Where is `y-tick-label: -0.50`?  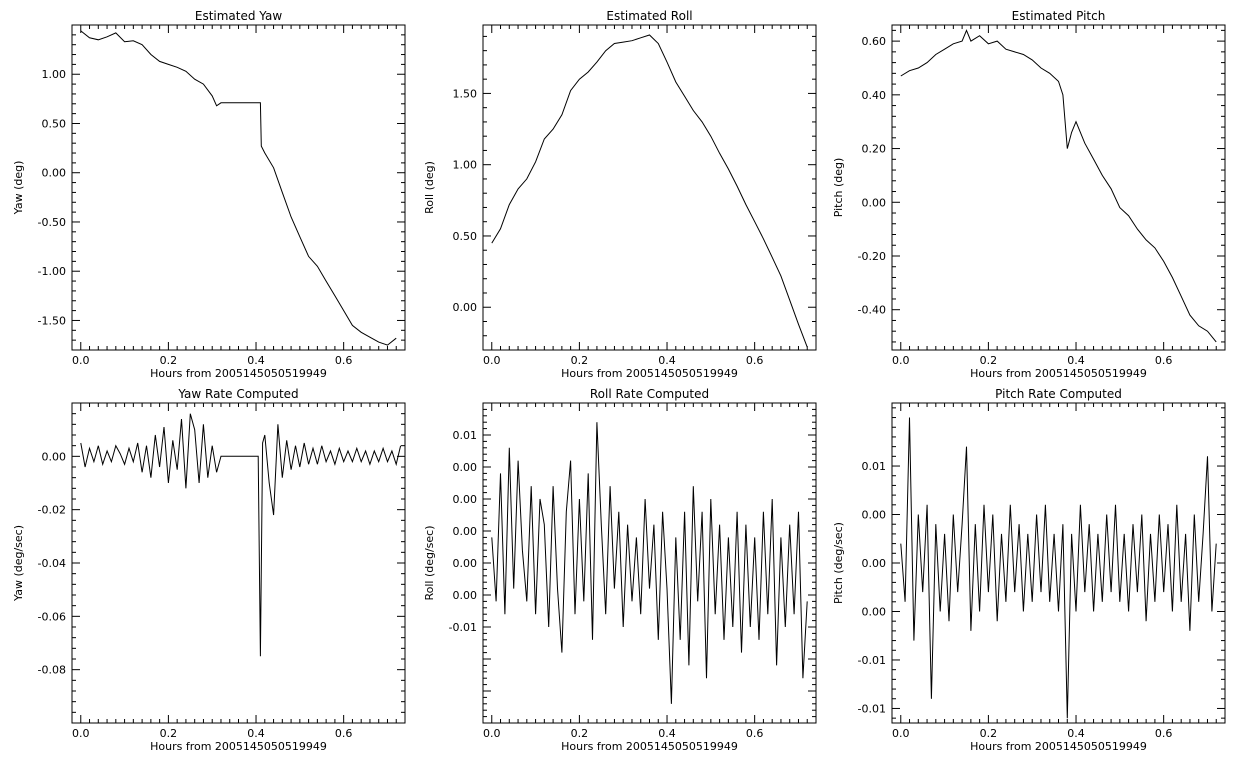 y-tick-label: -0.50 is located at coordinates (52, 222).